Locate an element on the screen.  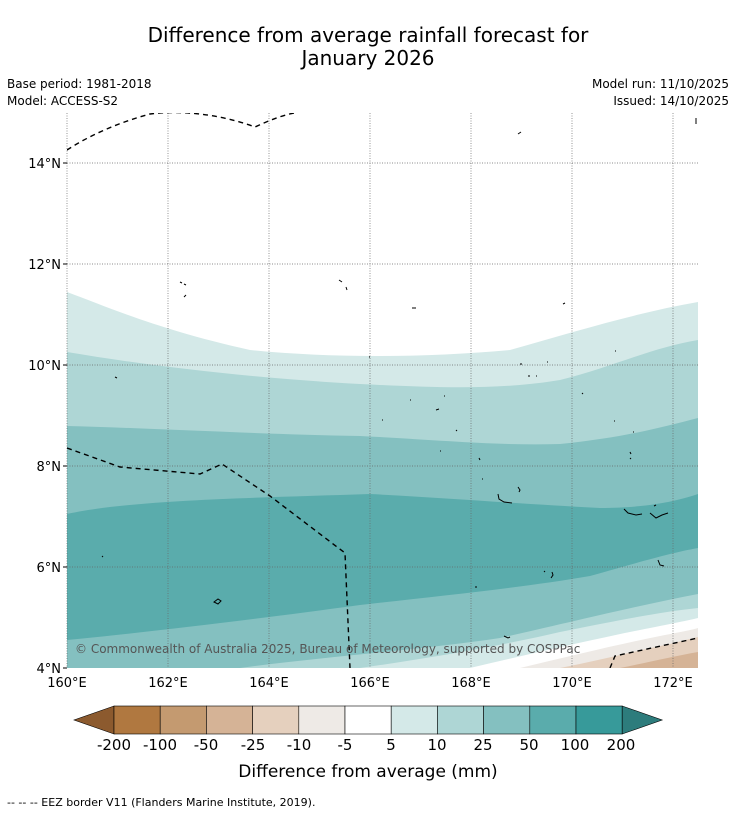
lon-label: 170°E is located at coordinates (572, 683).